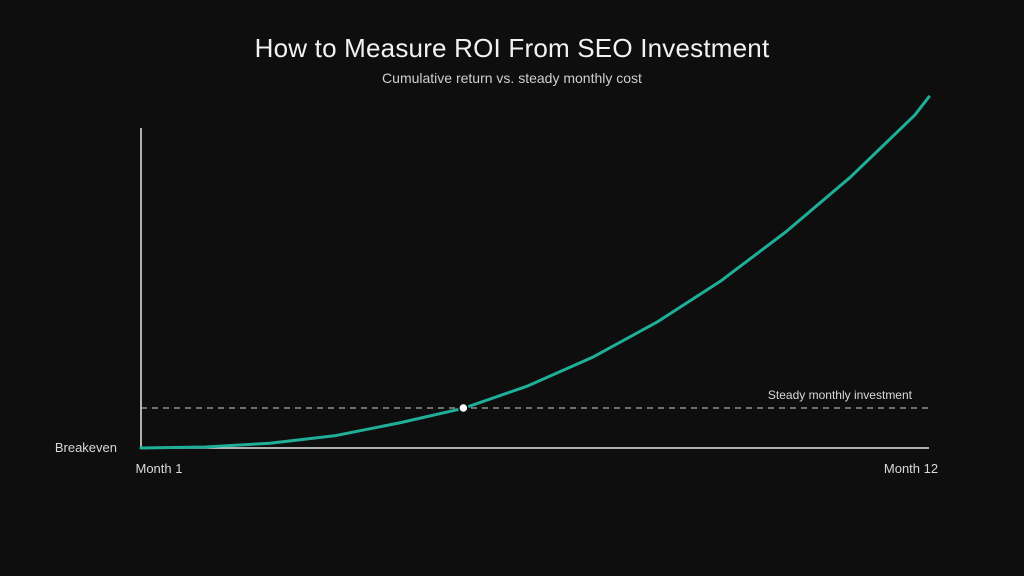  Describe the element at coordinates (512, 48) in the screenshot. I see `chart-title: How to Measure ROI From SEO Investment` at that location.